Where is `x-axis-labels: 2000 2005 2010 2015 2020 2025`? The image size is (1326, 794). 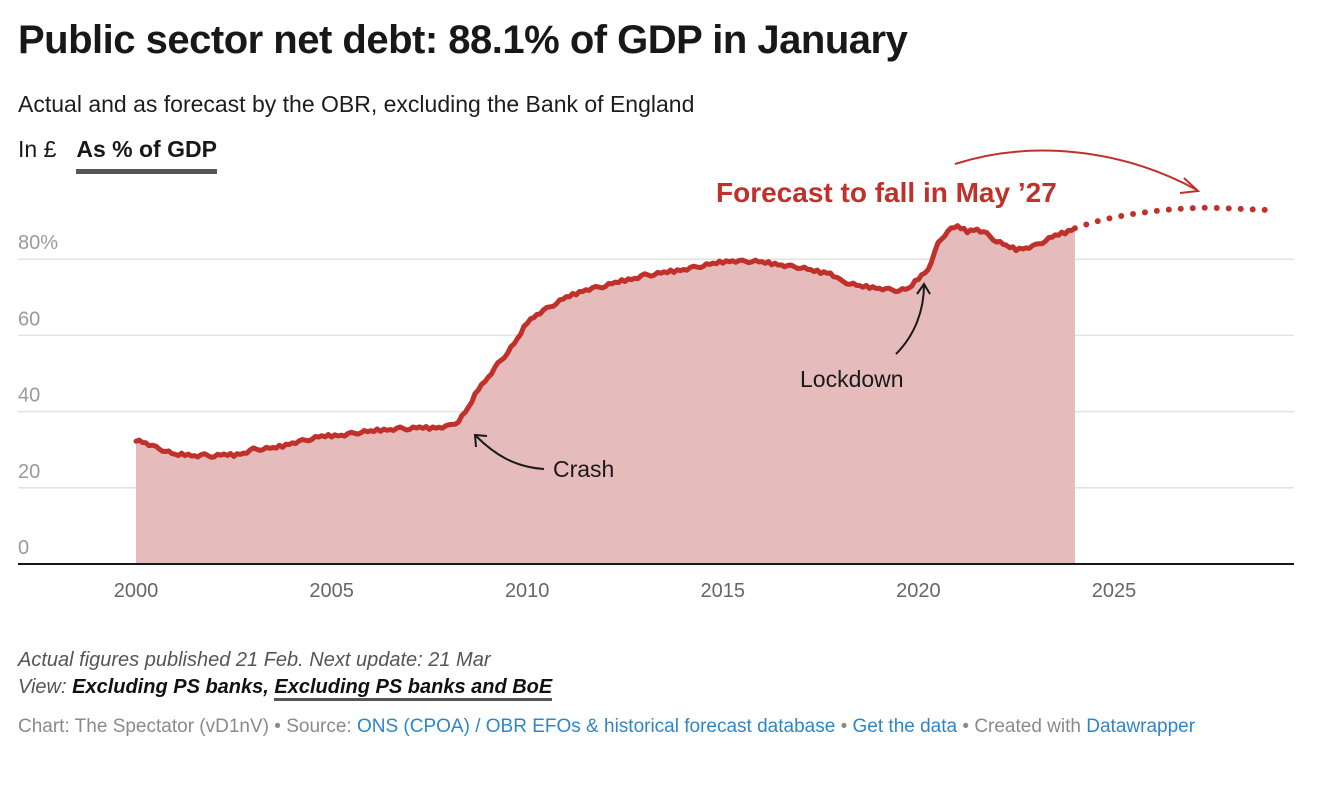 x-axis-labels: 2000 2005 2010 2015 2020 2025 is located at coordinates (625, 591).